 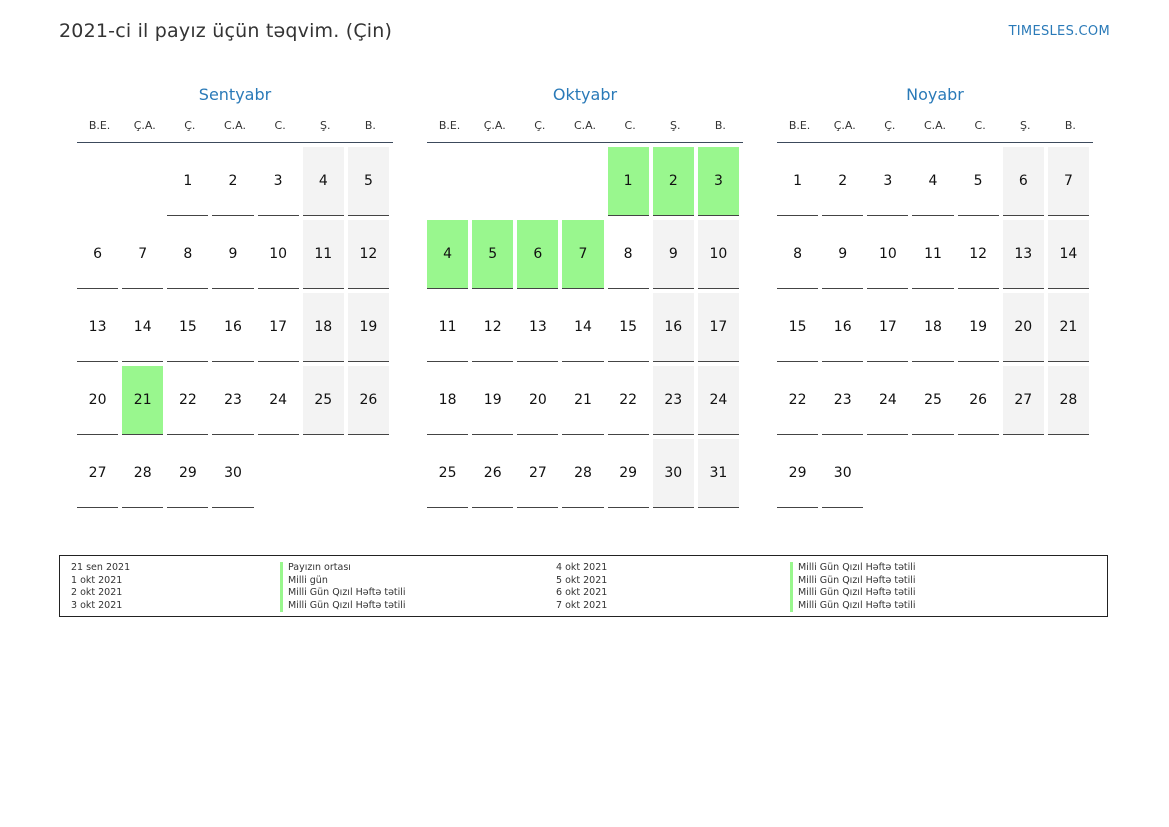 I want to click on day-number: 23, so click(x=673, y=400).